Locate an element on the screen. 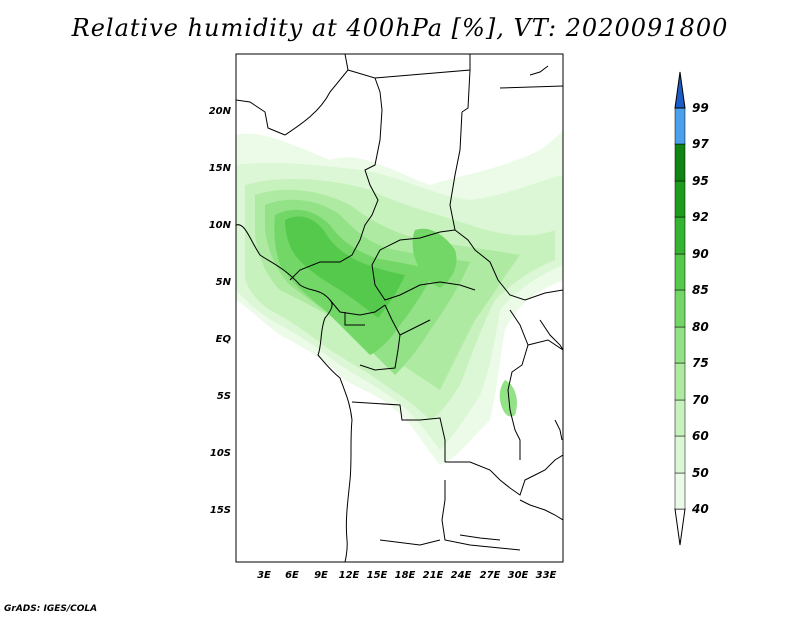  lon-label: 24E is located at coordinates (461, 575).